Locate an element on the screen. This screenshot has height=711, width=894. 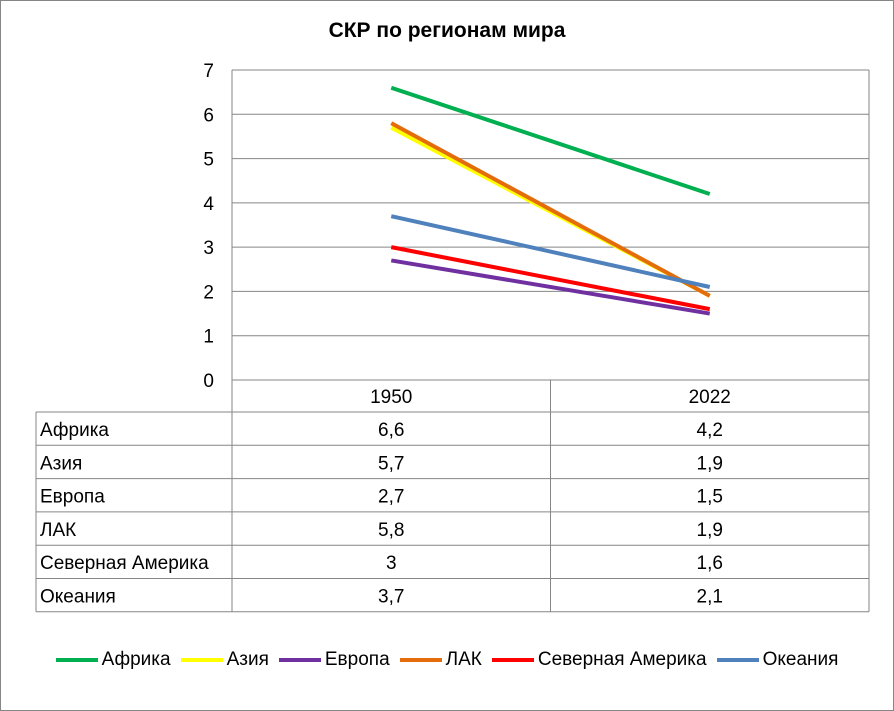
legend-item: Африка is located at coordinates (113, 660).